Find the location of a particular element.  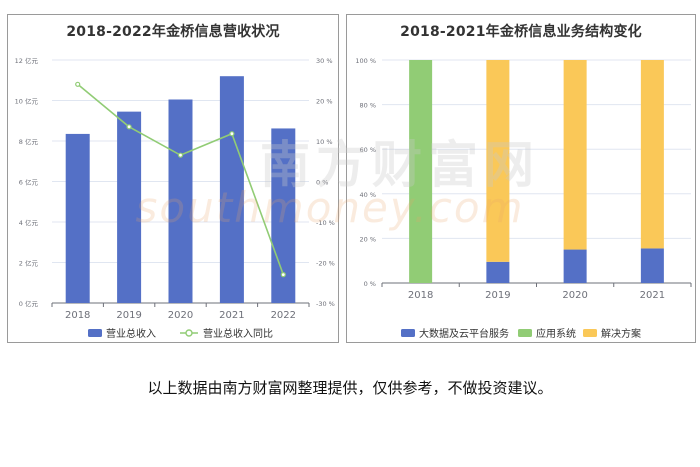

y-tick-label: 6 亿元 is located at coordinates (29, 182).